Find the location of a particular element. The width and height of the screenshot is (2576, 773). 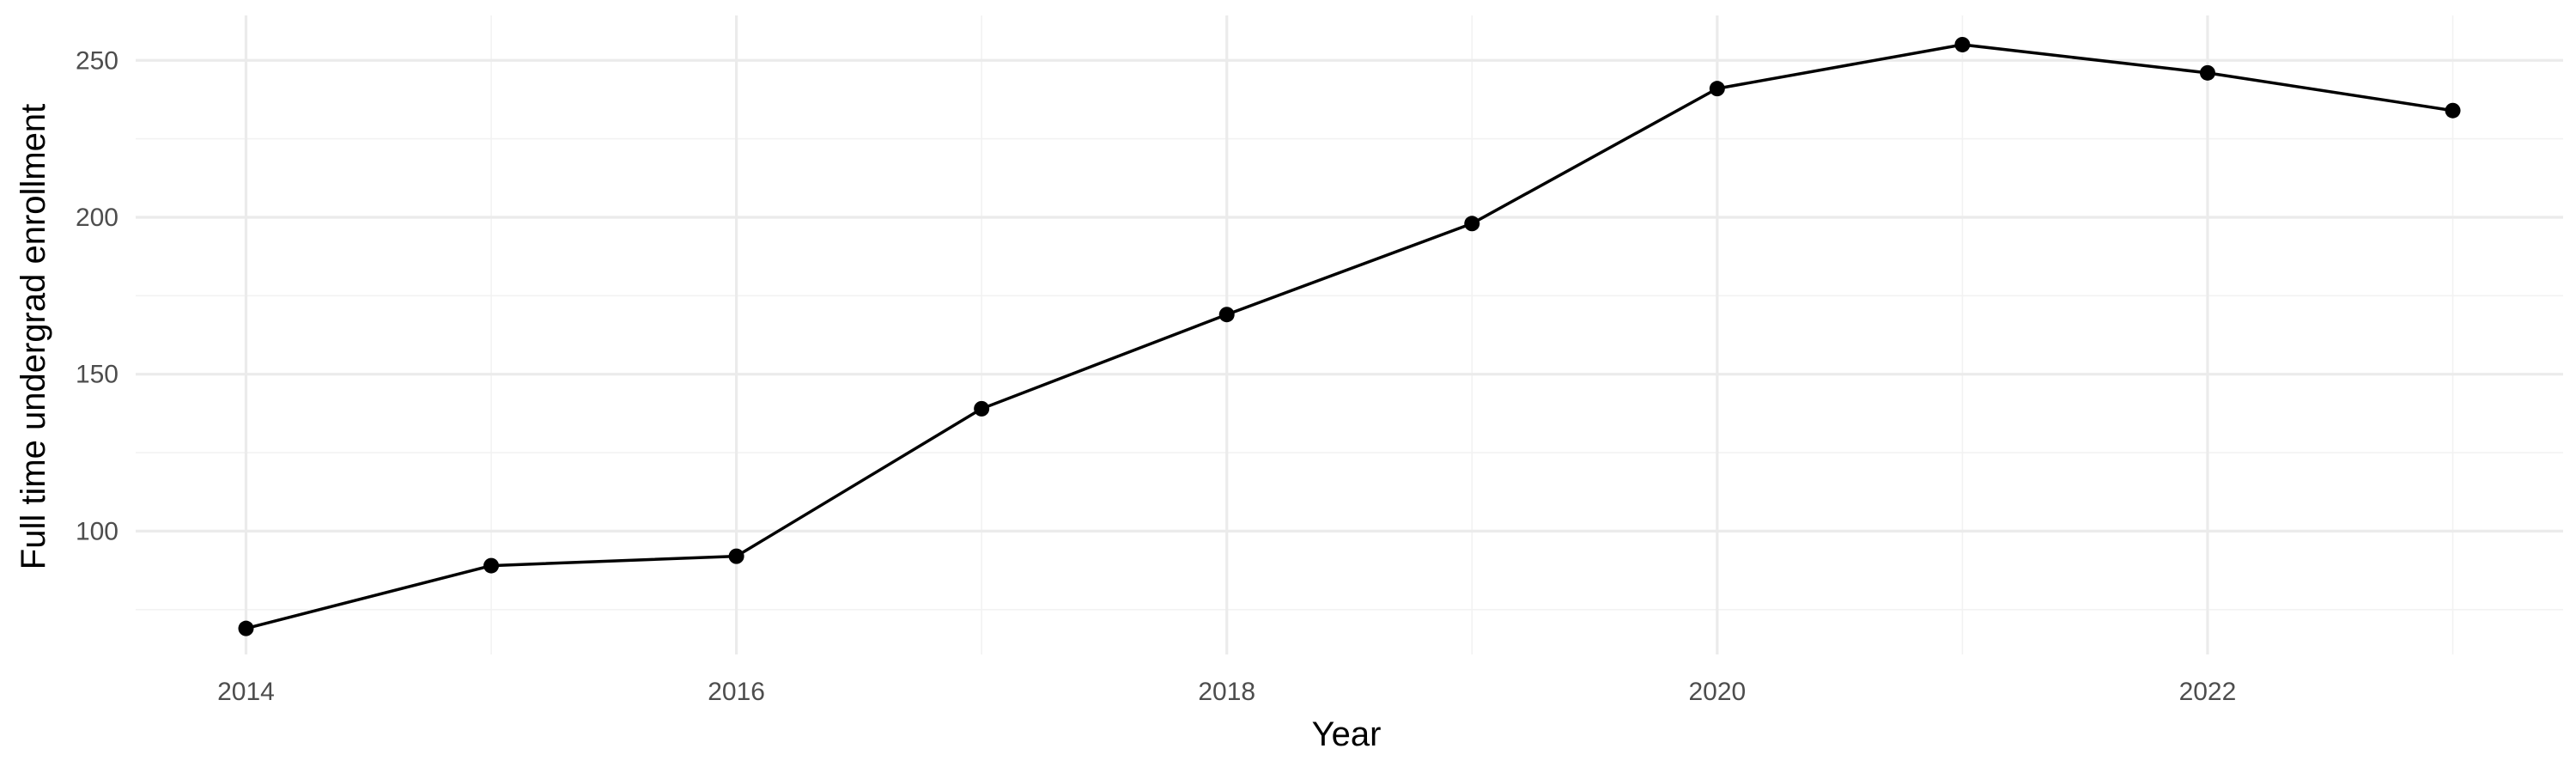

y-axis-title: Full time undergrad enrollment is located at coordinates (33, 336).